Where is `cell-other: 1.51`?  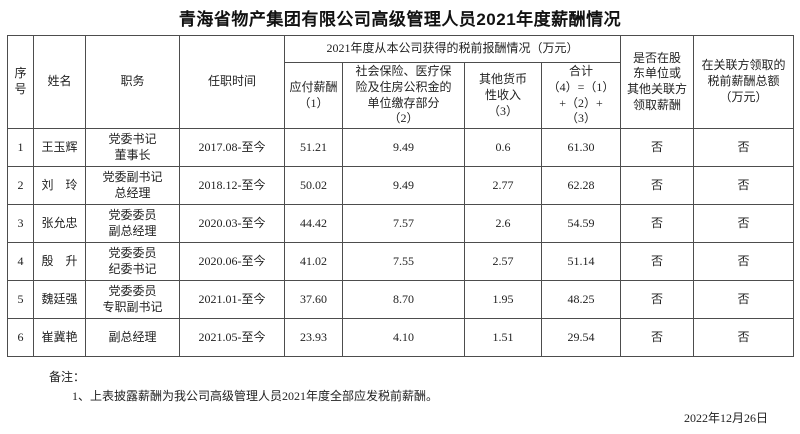
cell-other: 1.51 is located at coordinates (503, 338).